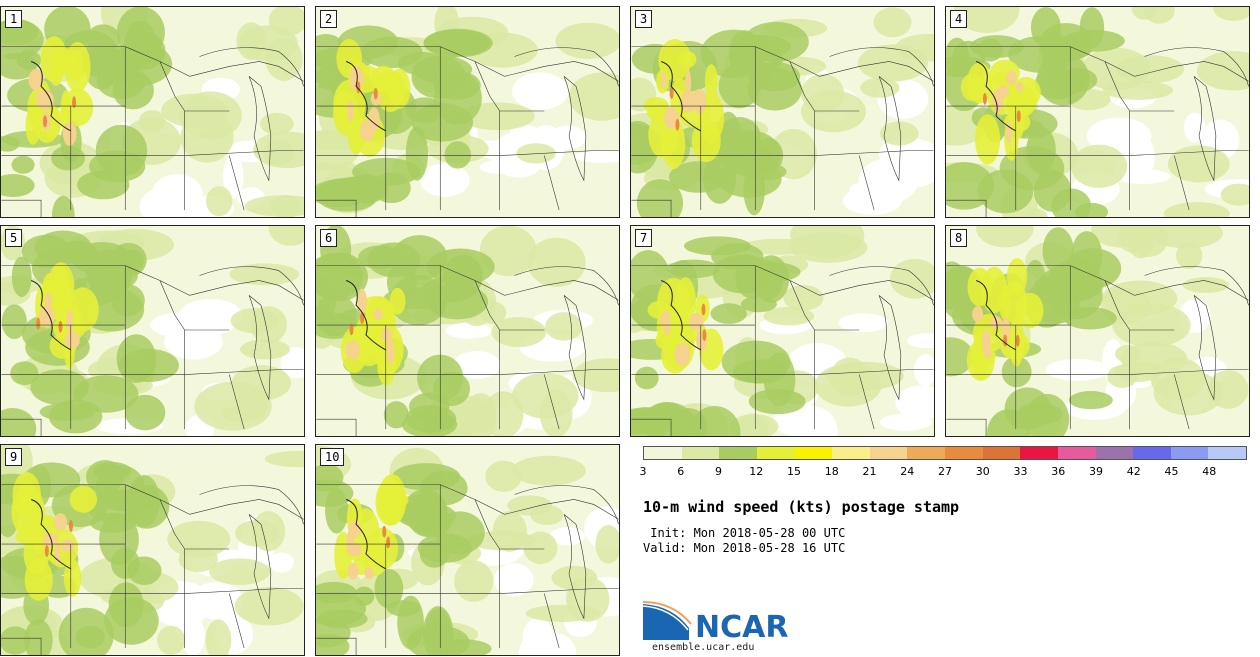  I want to click on member-panel-1: 1, so click(152, 112).